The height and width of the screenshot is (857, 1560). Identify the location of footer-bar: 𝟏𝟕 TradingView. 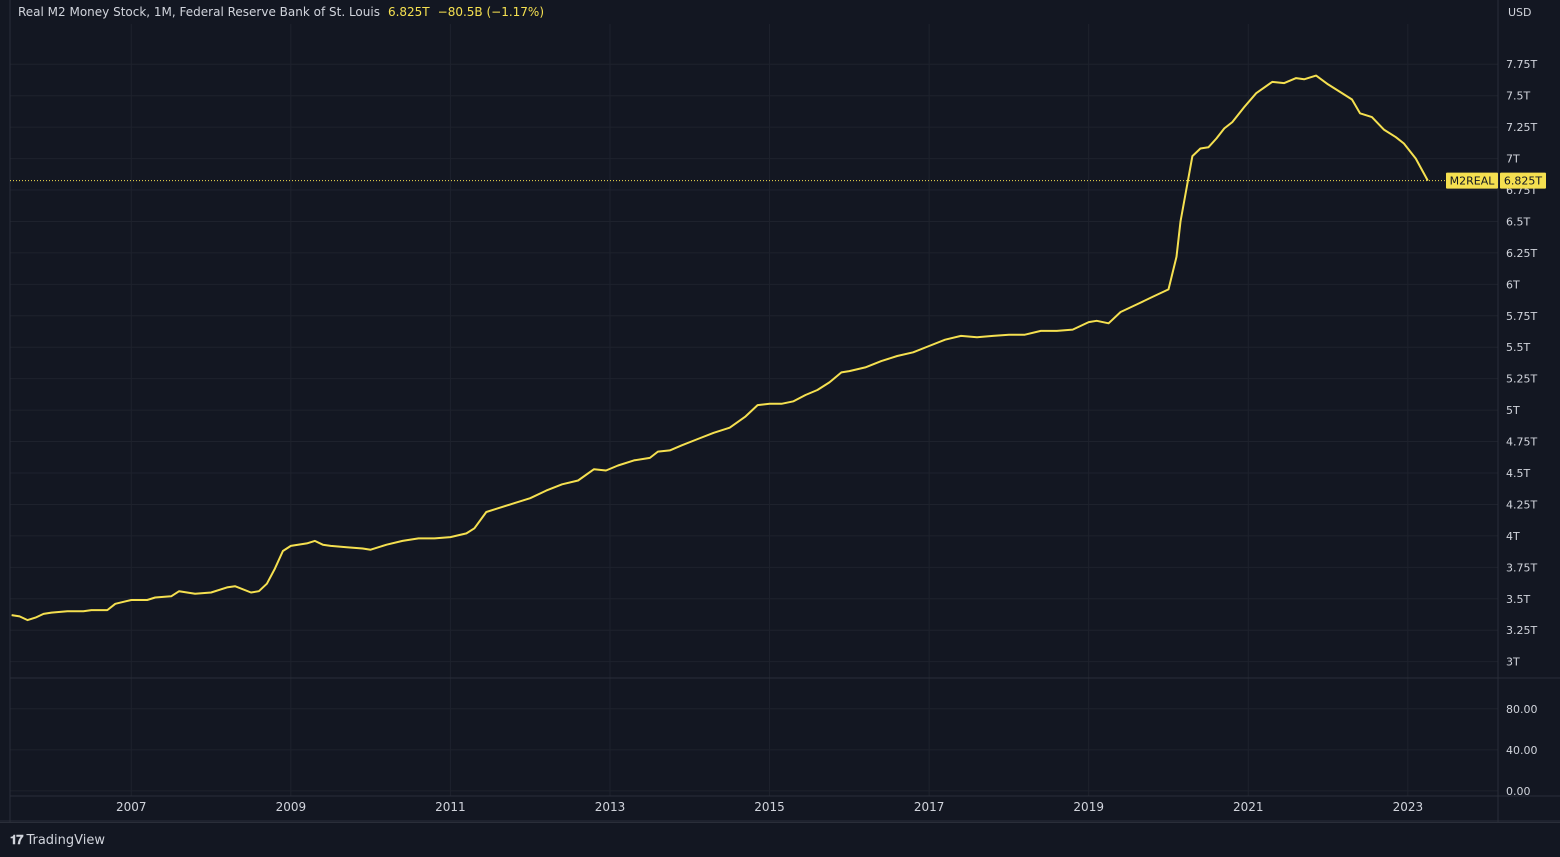
(780, 839).